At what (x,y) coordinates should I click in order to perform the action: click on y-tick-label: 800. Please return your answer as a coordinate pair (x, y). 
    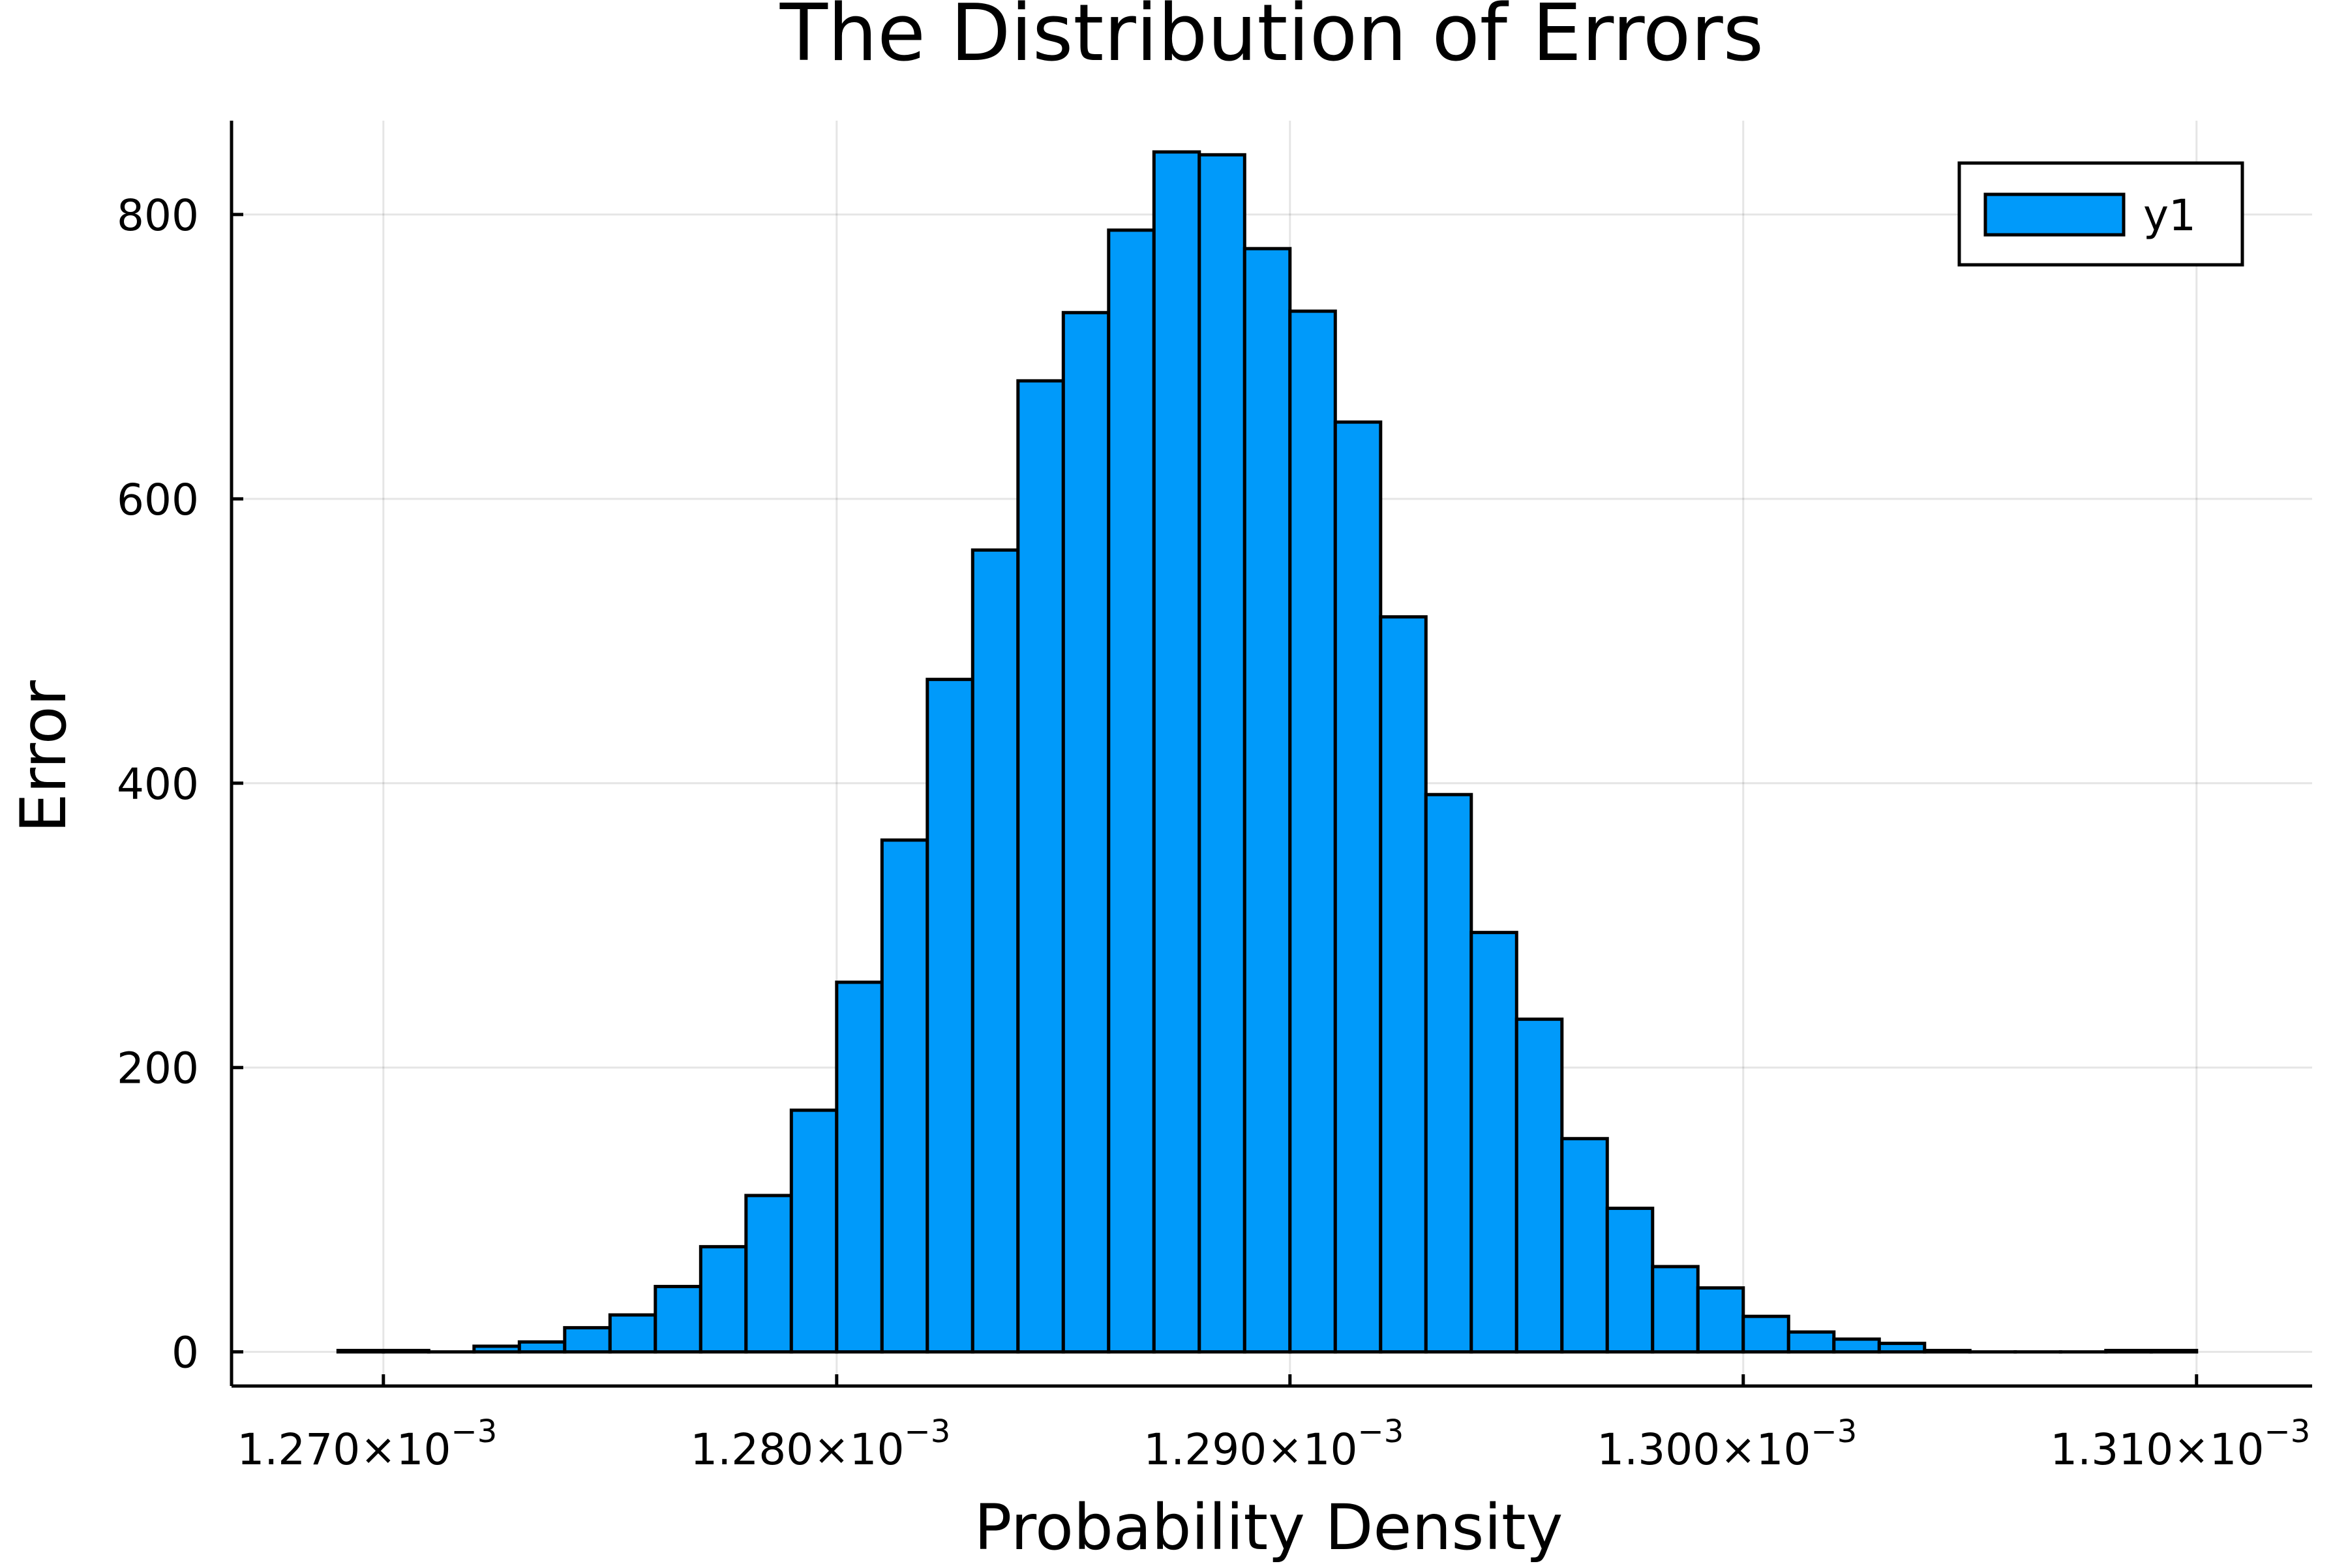
    Looking at the image, I should click on (158, 215).